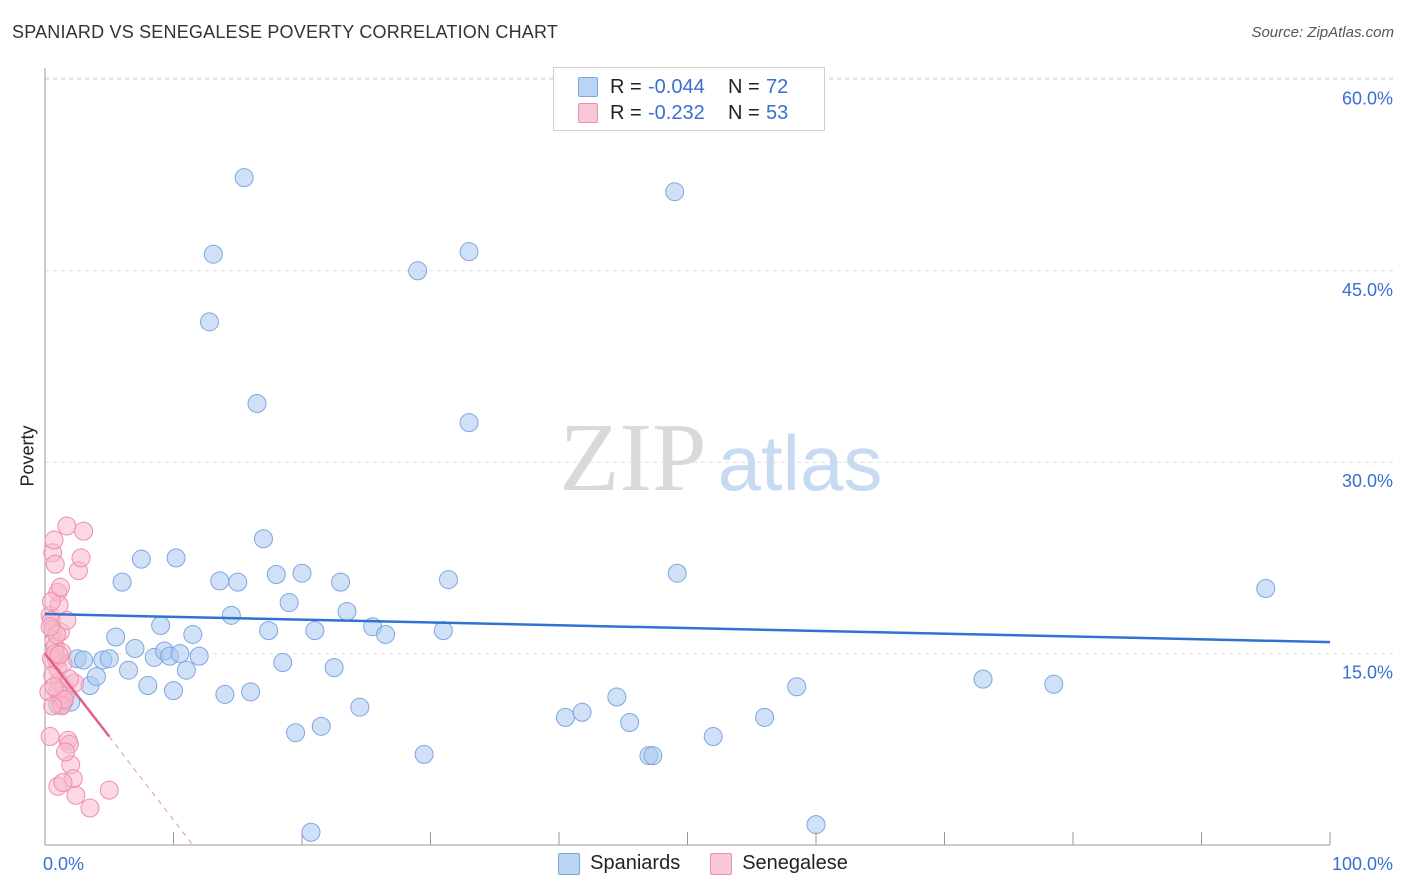 Image resolution: width=1406 pixels, height=892 pixels. Describe the element at coordinates (683, 87) in the screenshot. I see `legend-row-spaniards: R = -0.044 N = 72` at that location.